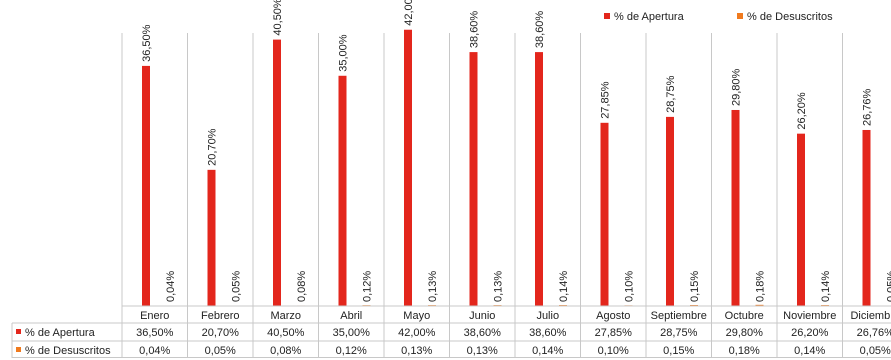  Describe the element at coordinates (285, 351) in the screenshot. I see `table-cell-desuscritos: 0,08%` at that location.